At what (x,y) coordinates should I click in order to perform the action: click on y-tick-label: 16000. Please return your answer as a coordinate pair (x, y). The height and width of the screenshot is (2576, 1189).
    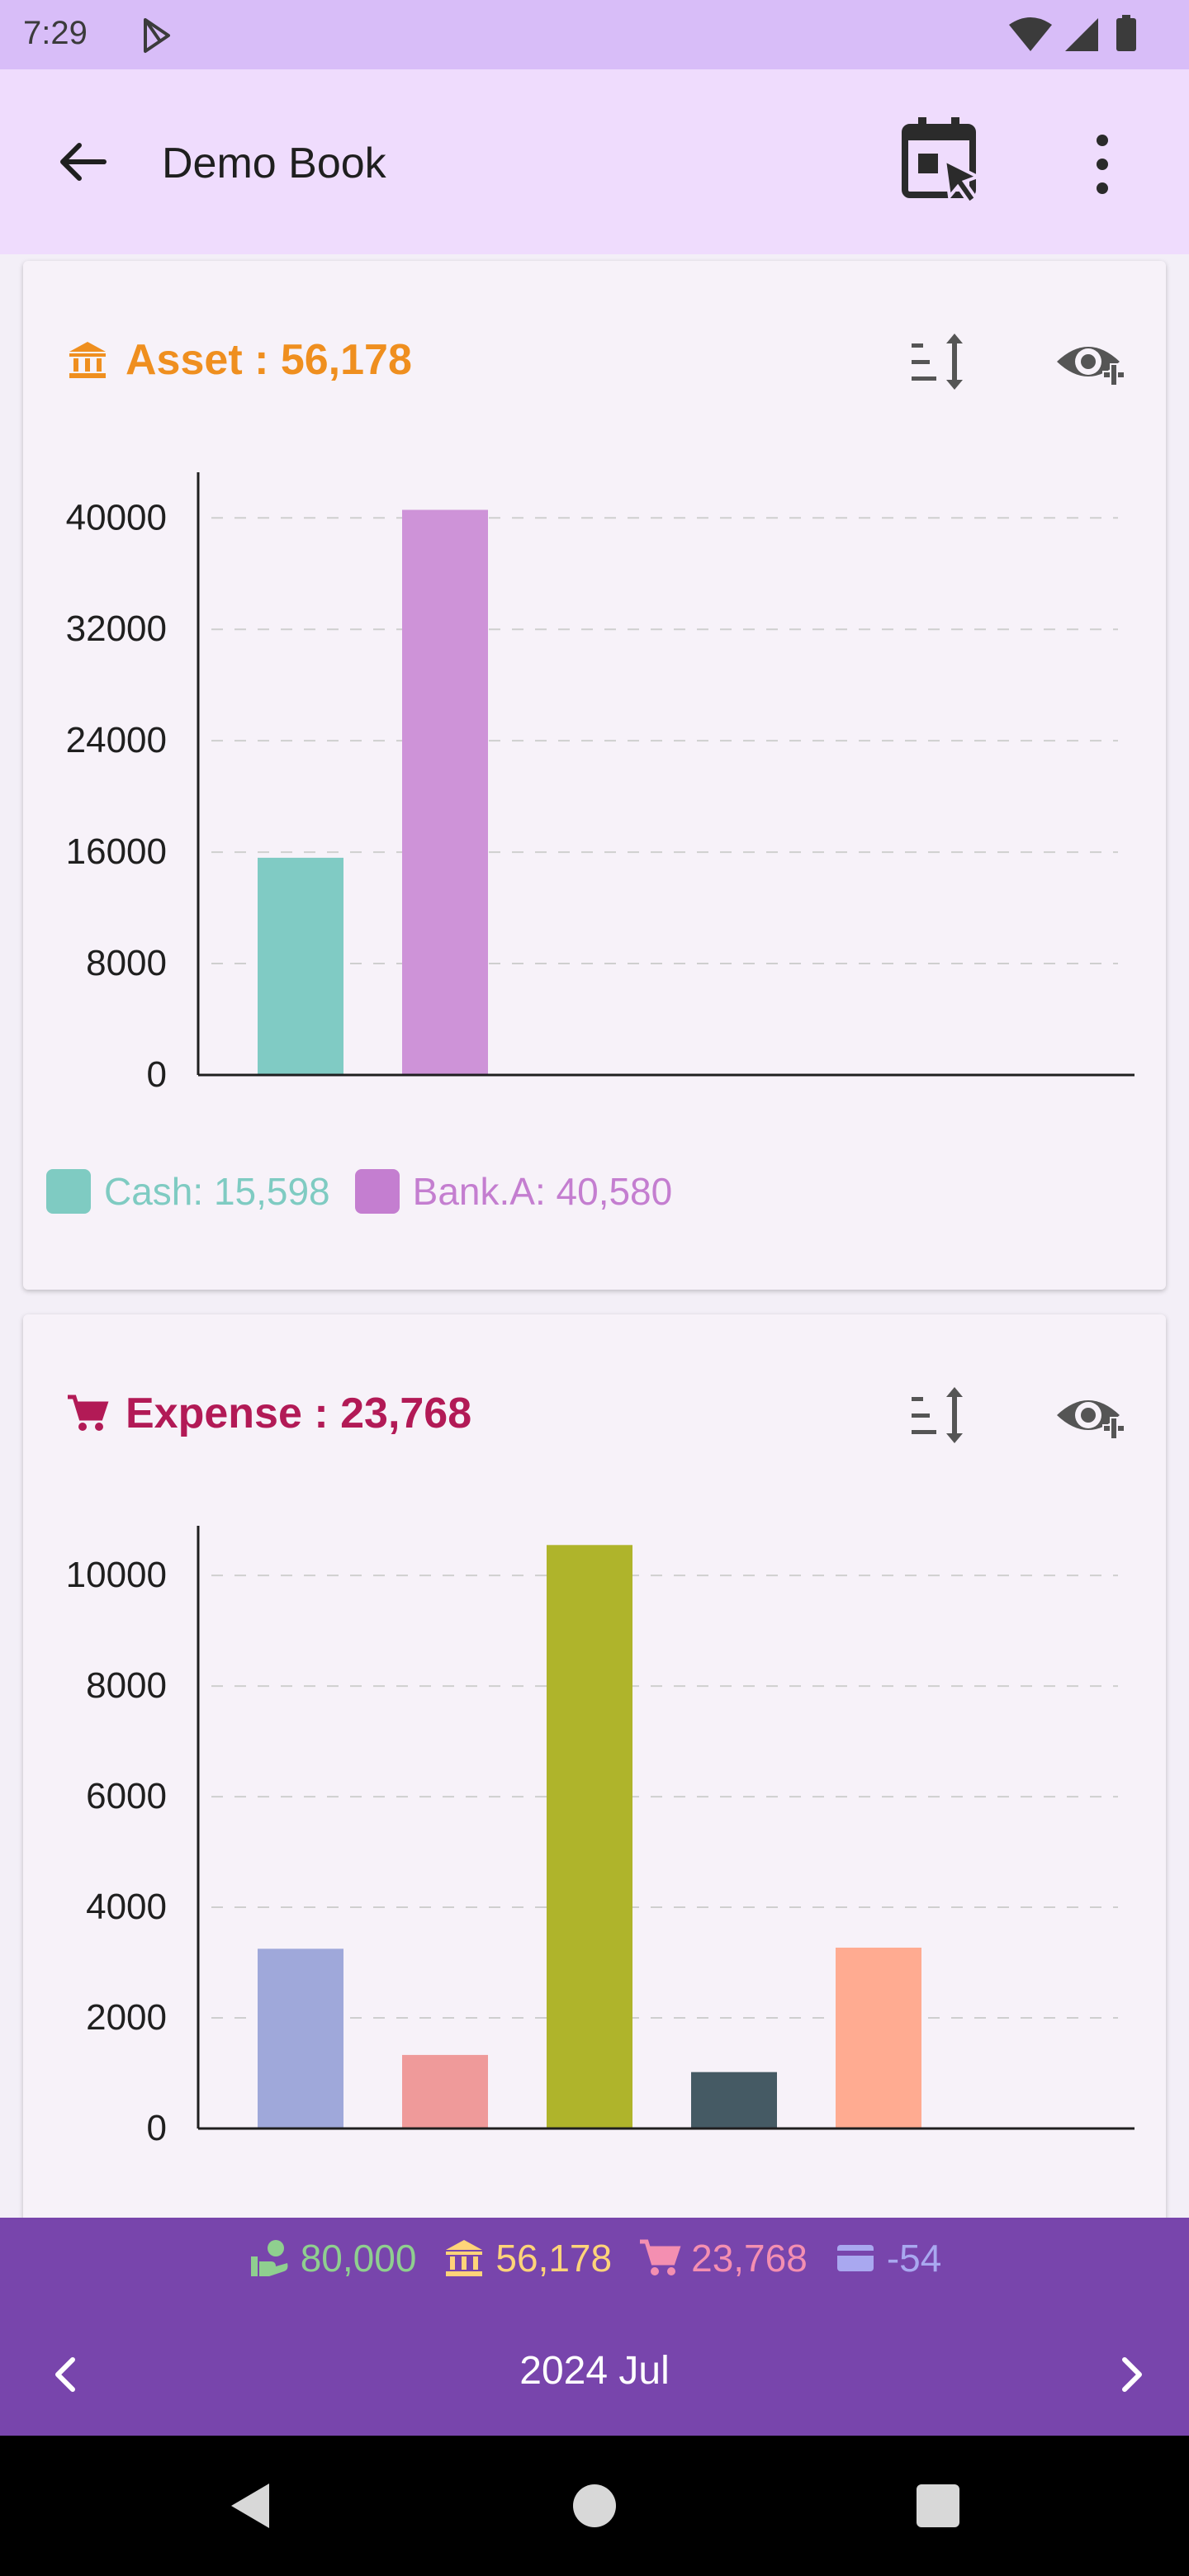
    Looking at the image, I should click on (116, 851).